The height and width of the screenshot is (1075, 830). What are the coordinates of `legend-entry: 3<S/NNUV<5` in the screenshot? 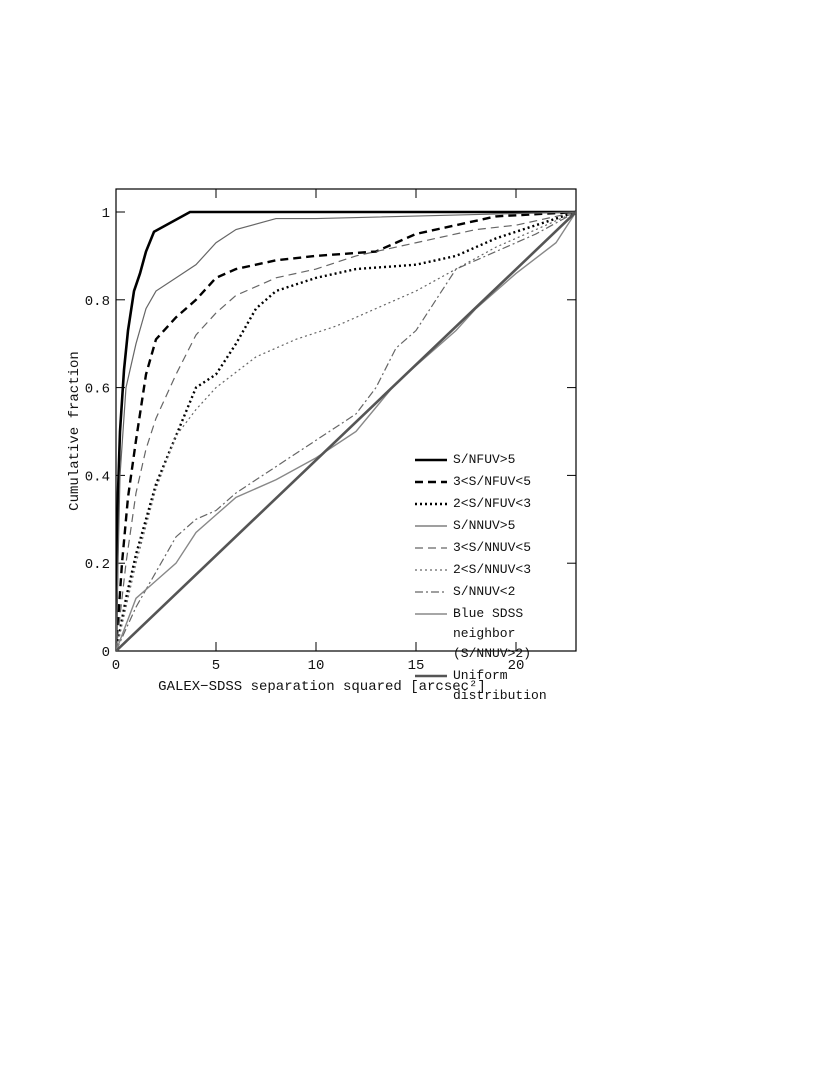 It's located at (500, 548).